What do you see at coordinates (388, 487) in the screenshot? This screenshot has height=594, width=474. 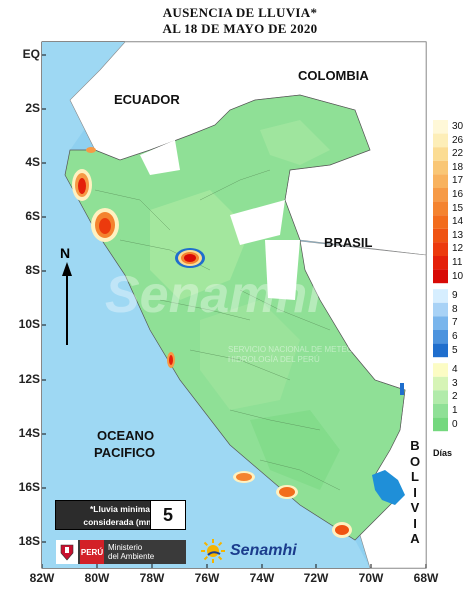 I see `lake-titicaca` at bounding box center [388, 487].